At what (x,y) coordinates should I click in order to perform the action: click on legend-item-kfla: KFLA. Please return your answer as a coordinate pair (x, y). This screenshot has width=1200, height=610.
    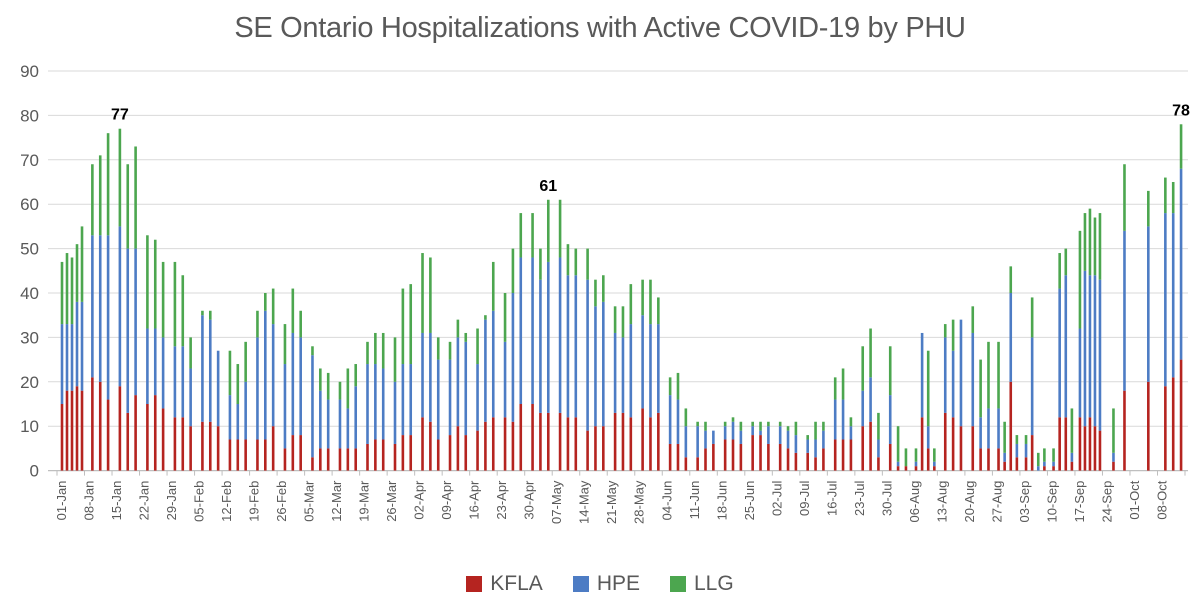
    Looking at the image, I should click on (504, 584).